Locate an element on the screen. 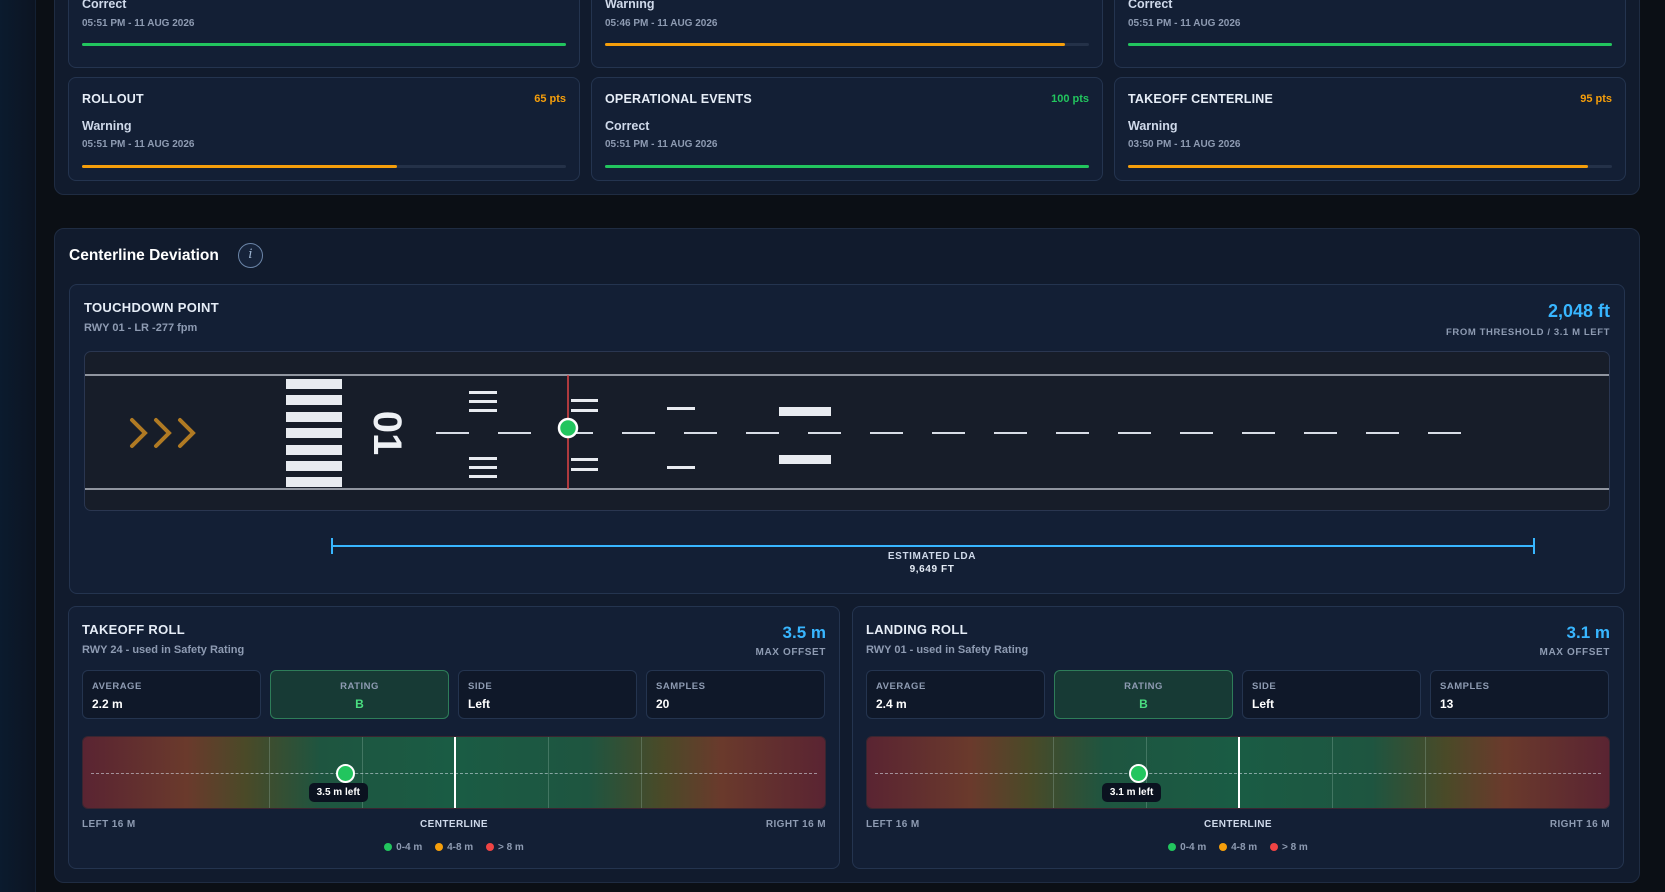  score-card: Correct 05:51 PM - 11 AUG 2026 is located at coordinates (324, 34).